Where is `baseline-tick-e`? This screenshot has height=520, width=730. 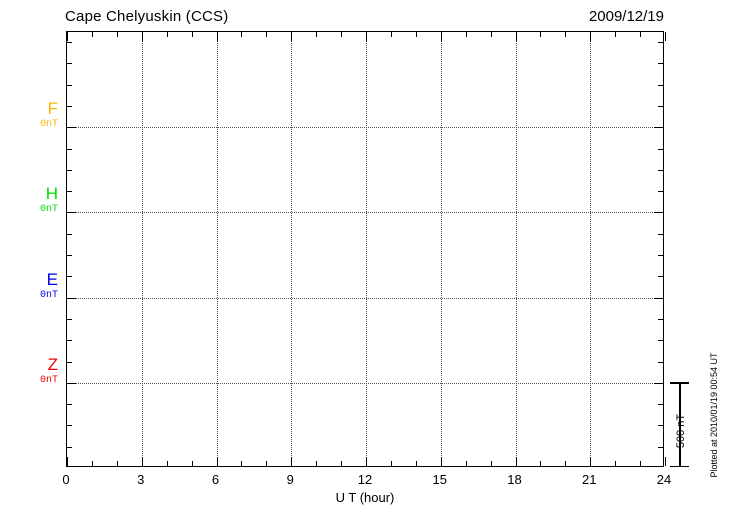 baseline-tick-e is located at coordinates (71, 298).